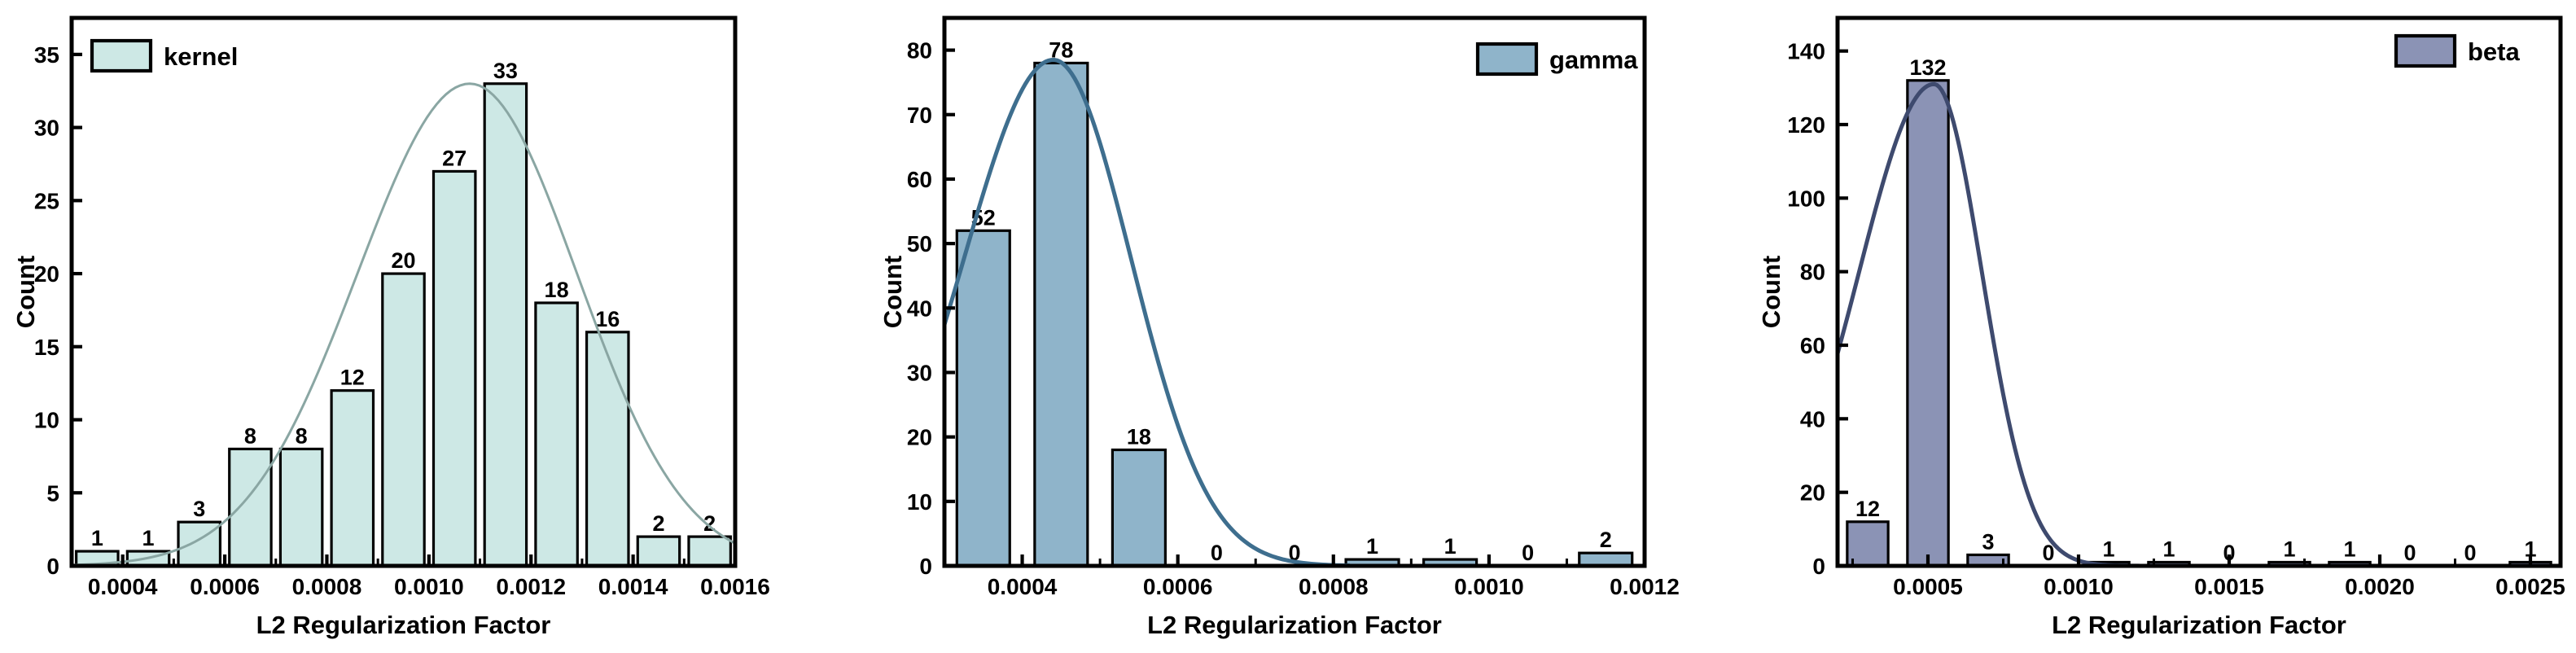 The height and width of the screenshot is (653, 2576). What do you see at coordinates (46, 55) in the screenshot?
I see `y-tick-label: 35` at bounding box center [46, 55].